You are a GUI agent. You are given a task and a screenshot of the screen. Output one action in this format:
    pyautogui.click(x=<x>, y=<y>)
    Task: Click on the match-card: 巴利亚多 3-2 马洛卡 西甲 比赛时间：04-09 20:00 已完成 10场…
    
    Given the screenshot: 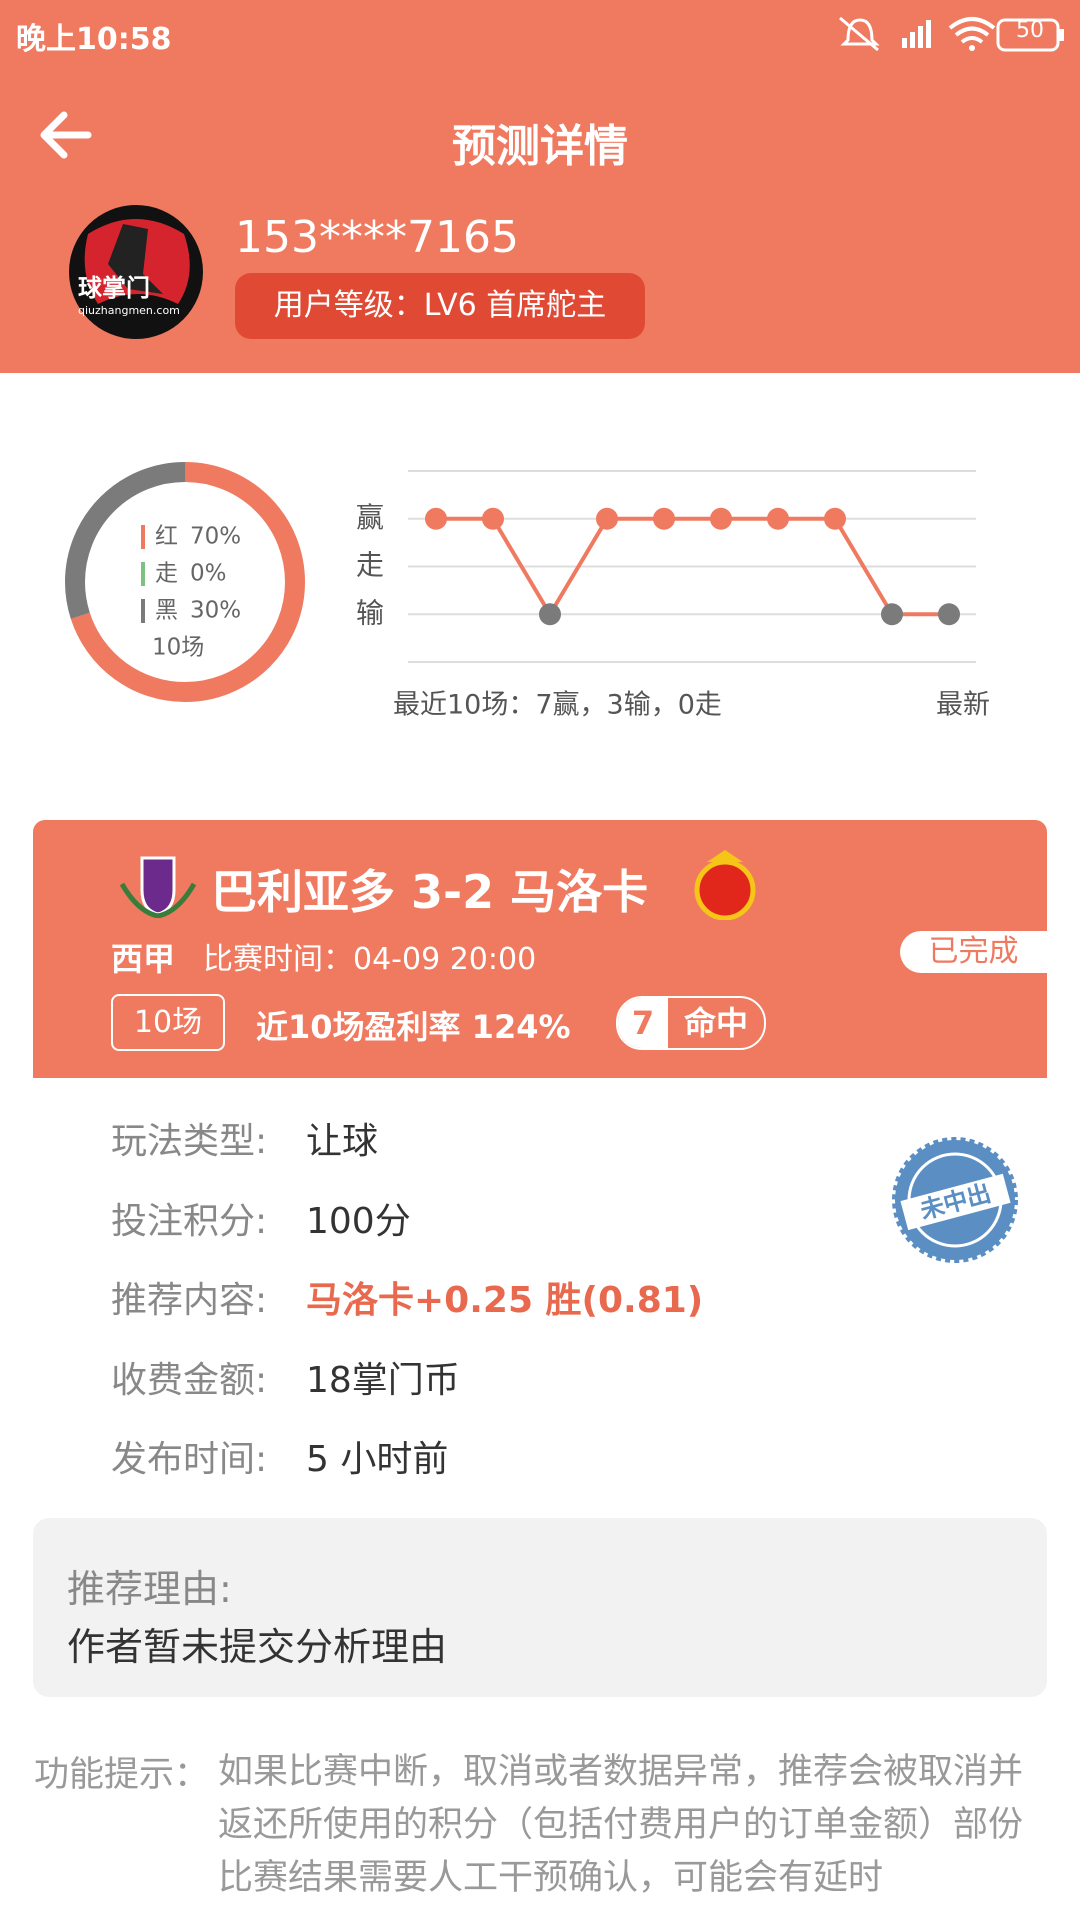 What is the action you would take?
    pyautogui.click(x=540, y=949)
    